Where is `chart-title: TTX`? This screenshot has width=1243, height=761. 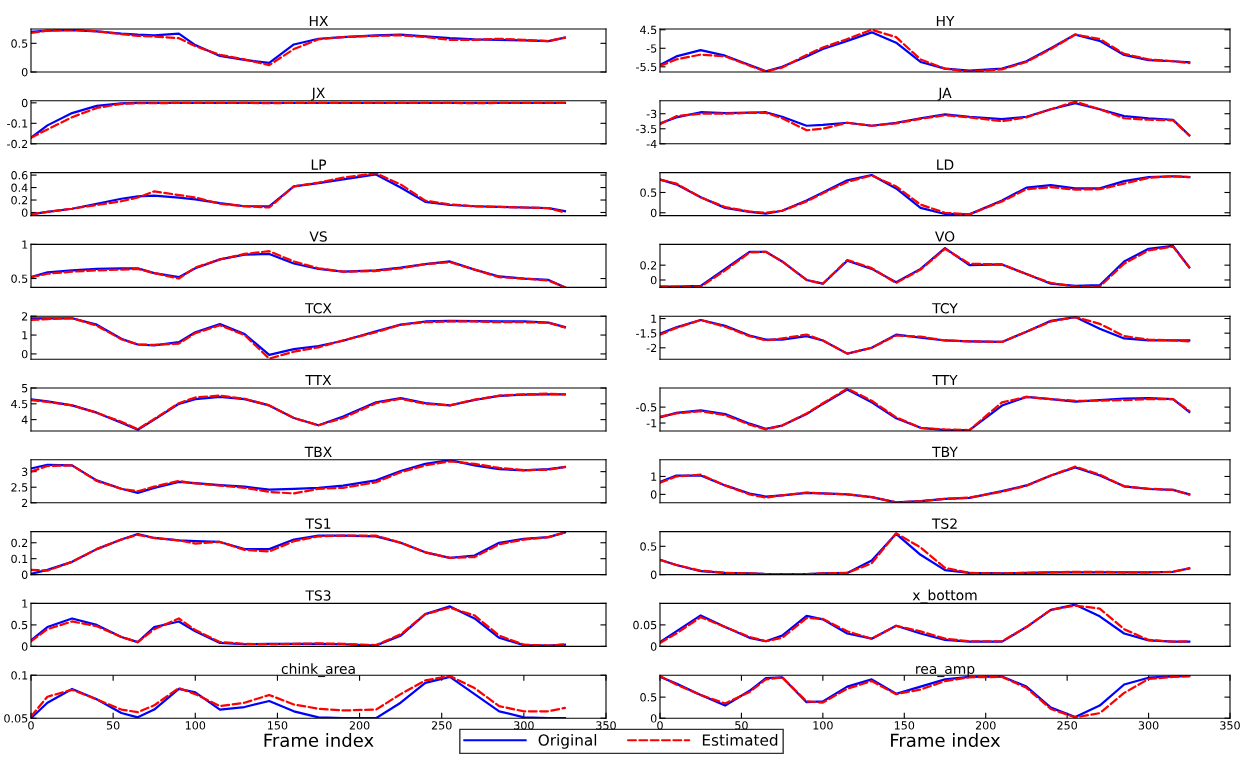 chart-title: TTX is located at coordinates (318, 380).